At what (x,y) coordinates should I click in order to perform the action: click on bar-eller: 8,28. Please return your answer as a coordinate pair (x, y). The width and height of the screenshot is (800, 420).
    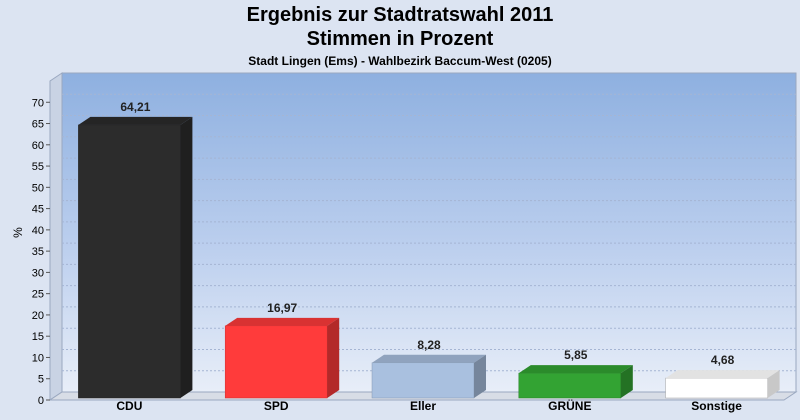
    Looking at the image, I should click on (428, 368).